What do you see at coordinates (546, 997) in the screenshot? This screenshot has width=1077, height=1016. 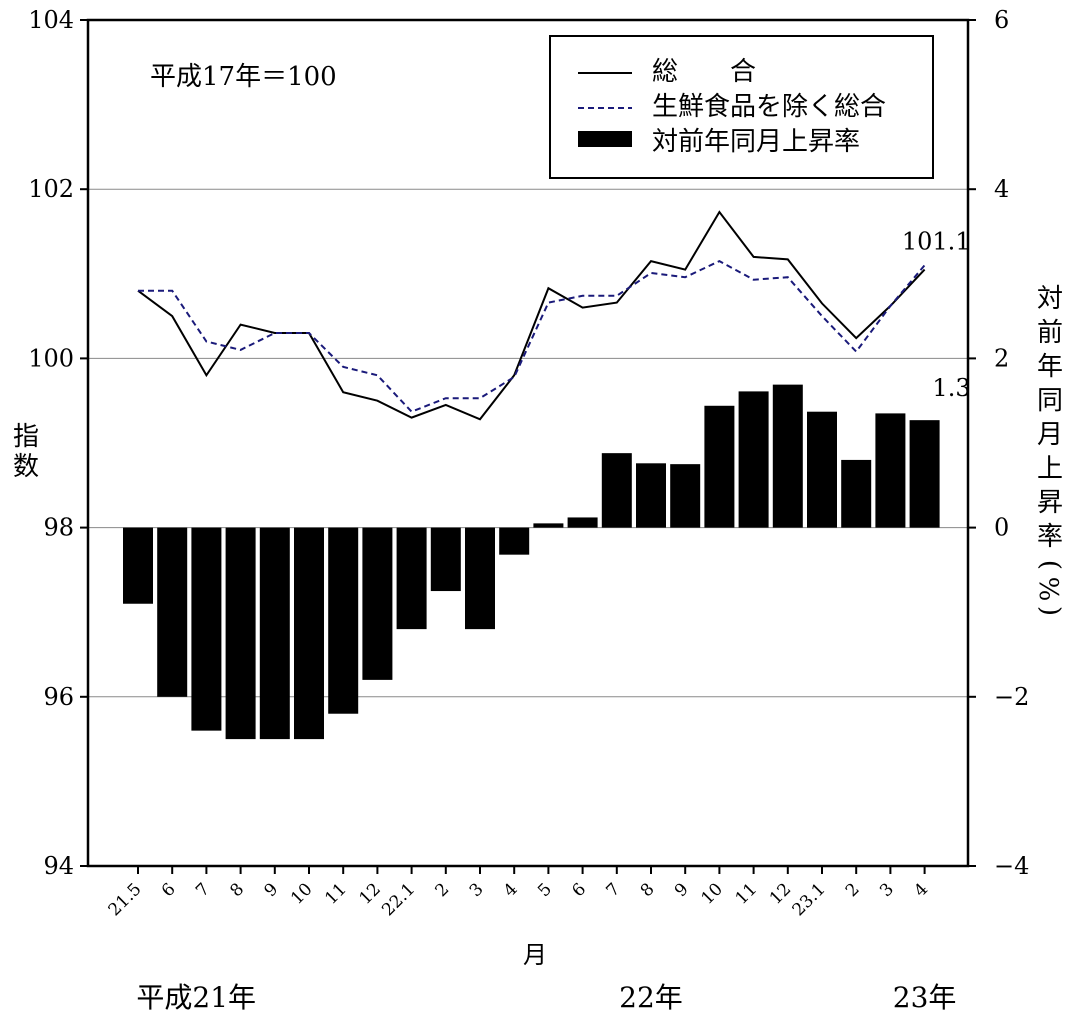 I see `year-labels: 平成21年 22年 23年` at bounding box center [546, 997].